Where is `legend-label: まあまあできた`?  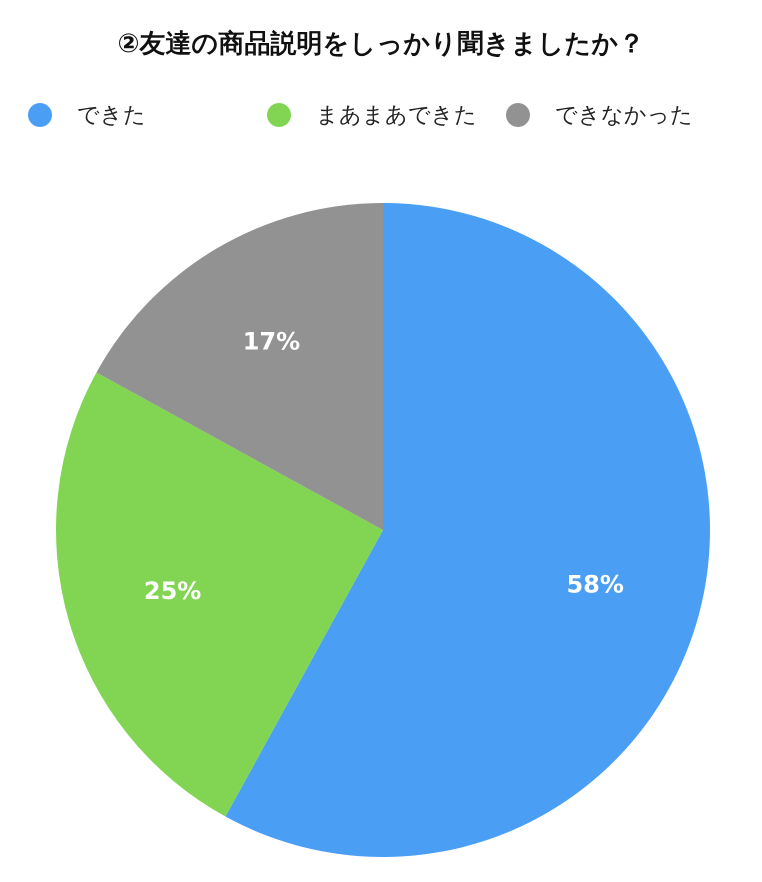 legend-label: まあまあできた is located at coordinates (396, 116).